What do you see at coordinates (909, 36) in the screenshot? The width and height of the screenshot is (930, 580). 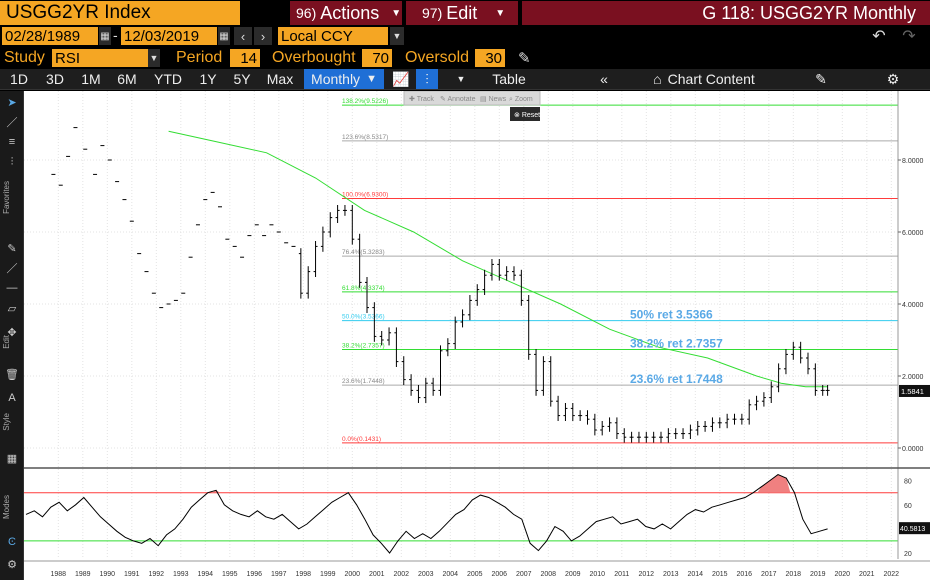 I see `redo-icon: ↷` at bounding box center [909, 36].